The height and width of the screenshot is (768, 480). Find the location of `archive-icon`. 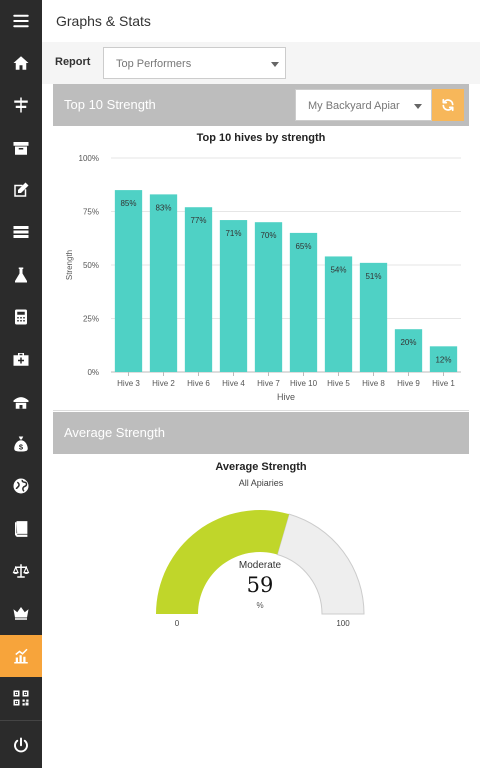

archive-icon is located at coordinates (21, 148).